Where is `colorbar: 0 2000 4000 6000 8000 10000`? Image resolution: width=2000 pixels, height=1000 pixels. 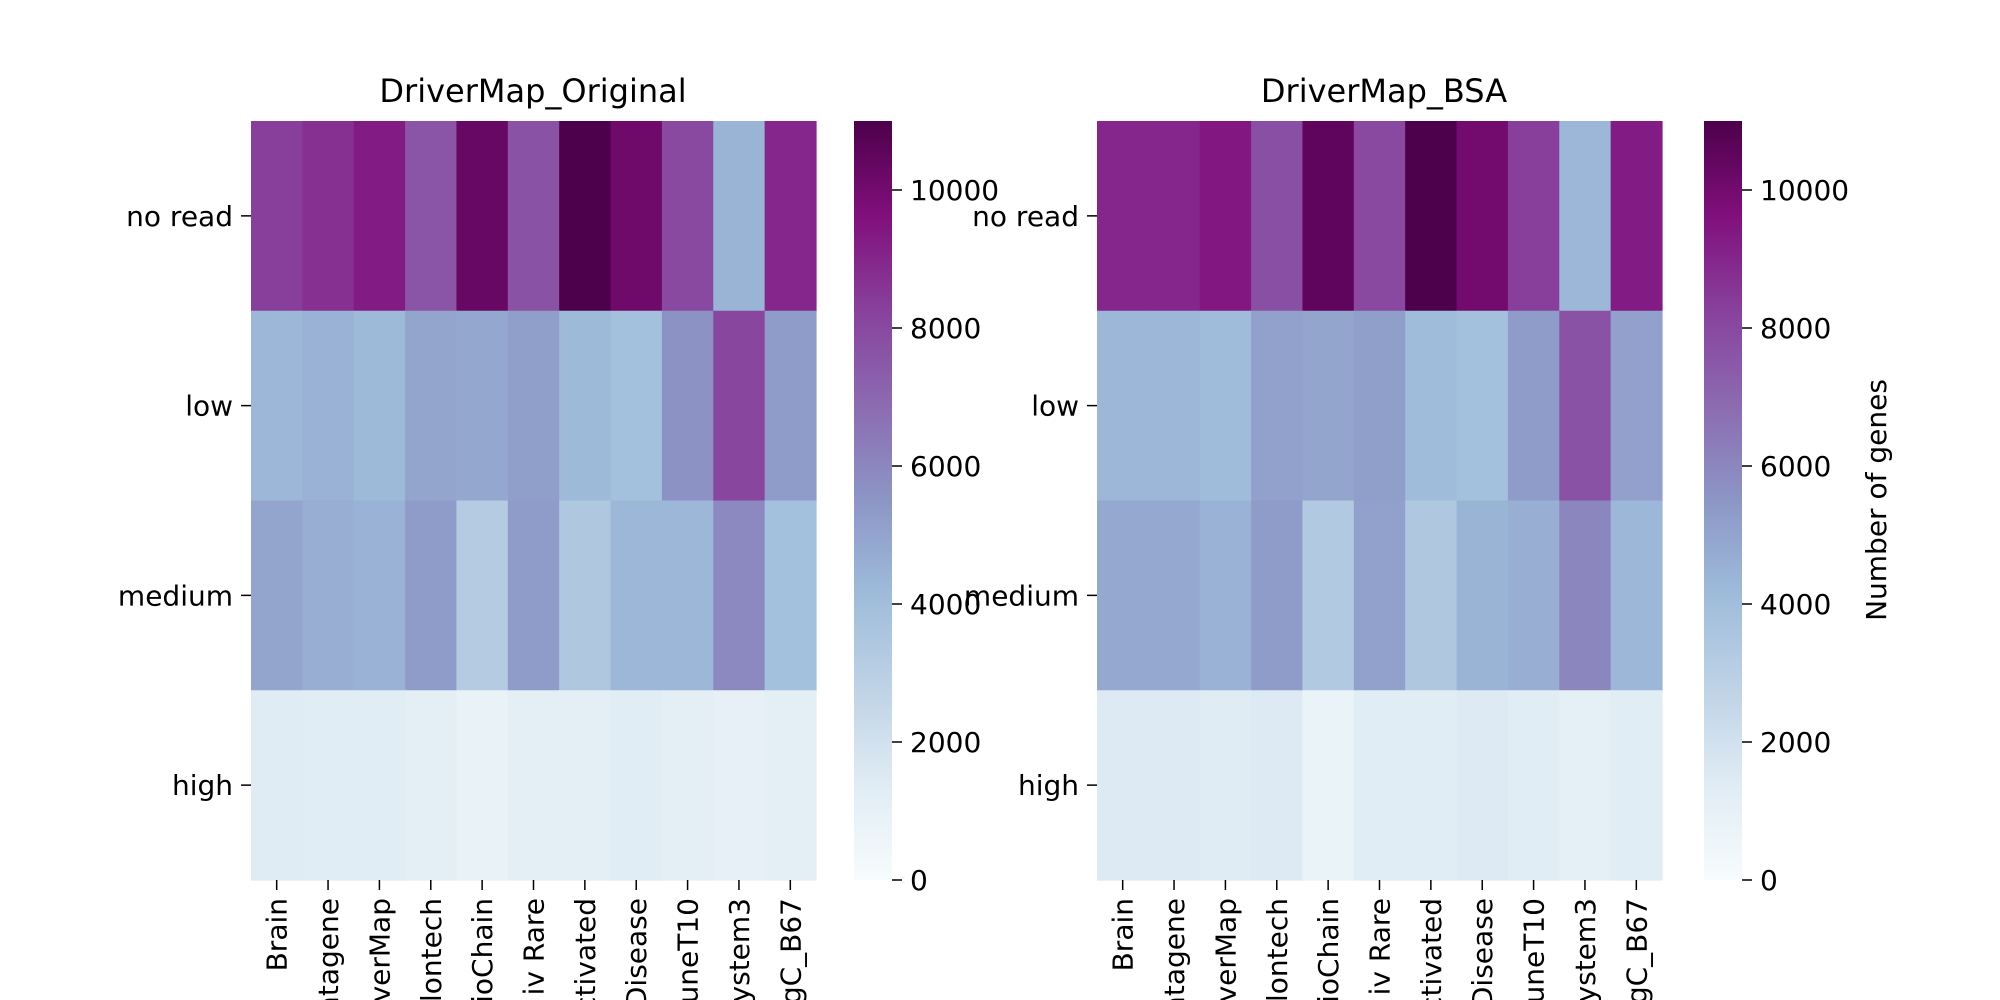 colorbar: 0 2000 4000 6000 8000 10000 is located at coordinates (926, 509).